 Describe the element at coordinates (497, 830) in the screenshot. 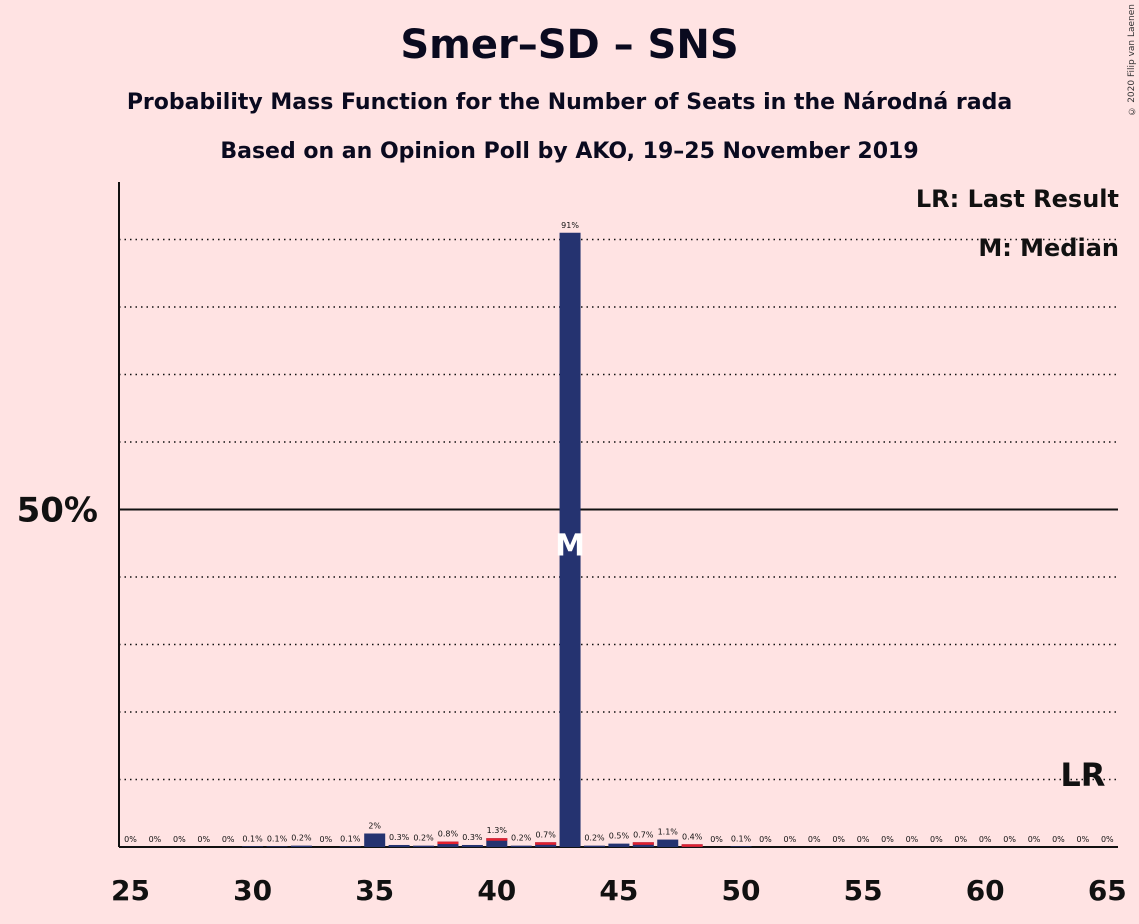

I see `data-label: 1.3%` at that location.